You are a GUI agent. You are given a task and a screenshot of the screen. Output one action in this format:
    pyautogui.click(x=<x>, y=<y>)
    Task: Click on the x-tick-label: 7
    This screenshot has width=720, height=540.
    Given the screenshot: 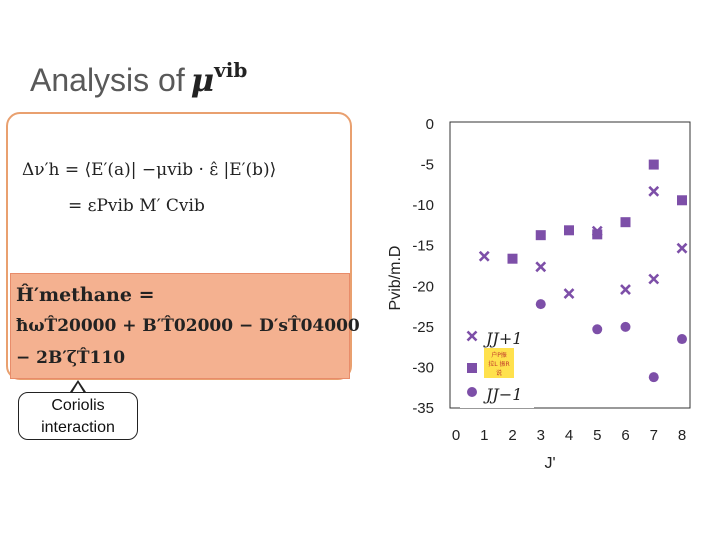 What is the action you would take?
    pyautogui.click(x=654, y=435)
    